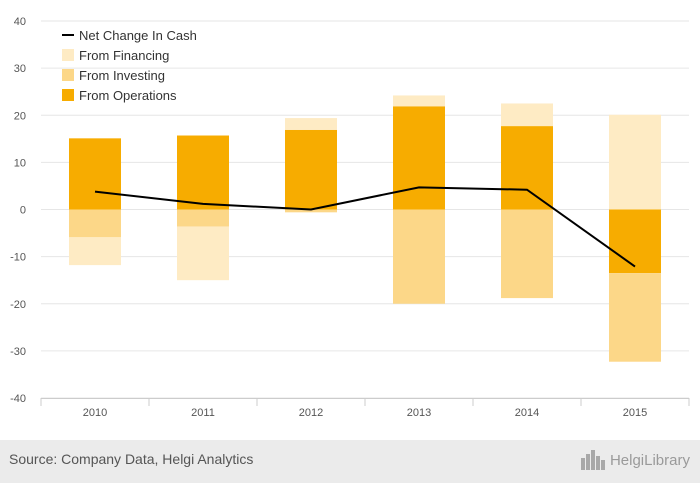  Describe the element at coordinates (592, 460) in the screenshot. I see `helgi-library-icon` at that location.